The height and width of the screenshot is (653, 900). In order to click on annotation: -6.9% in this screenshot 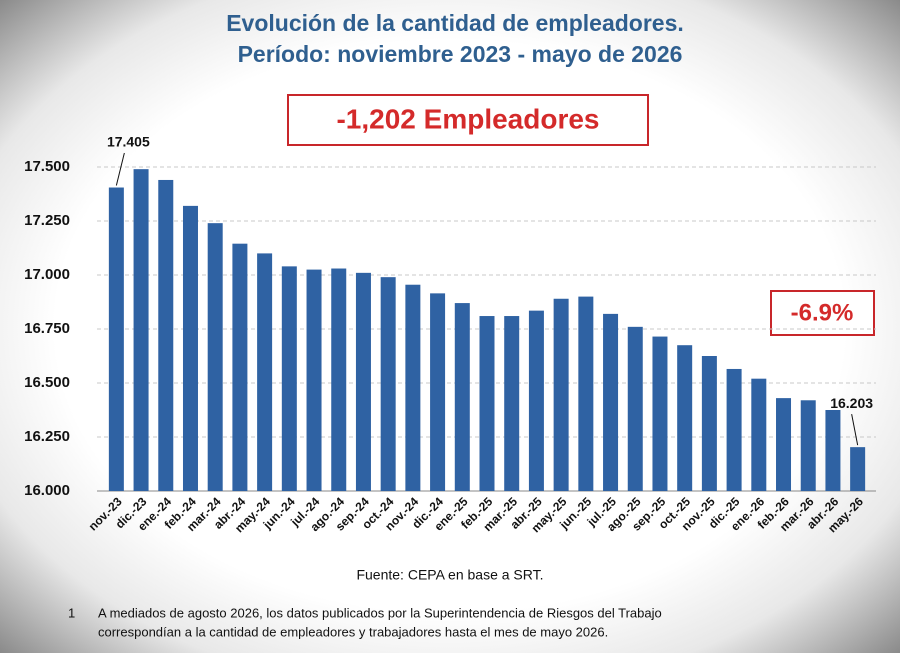, I will do `click(822, 312)`.